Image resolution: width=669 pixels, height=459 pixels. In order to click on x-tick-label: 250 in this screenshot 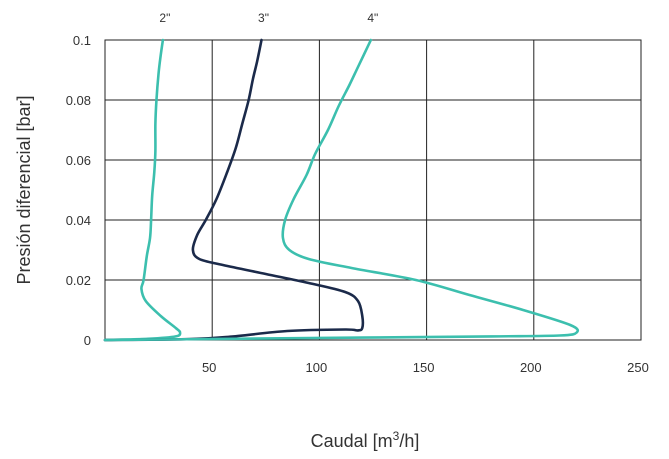, I will do `click(638, 367)`.